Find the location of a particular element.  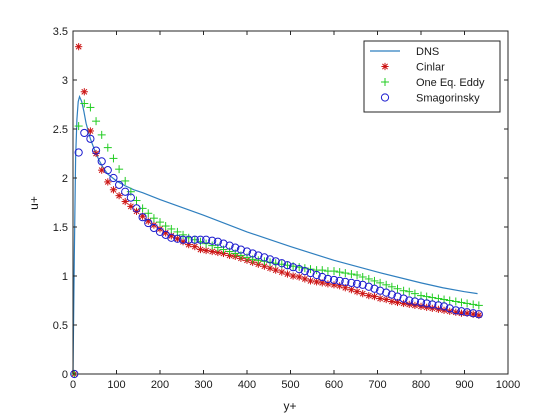

y-tick-label: 3 is located at coordinates (65, 81).